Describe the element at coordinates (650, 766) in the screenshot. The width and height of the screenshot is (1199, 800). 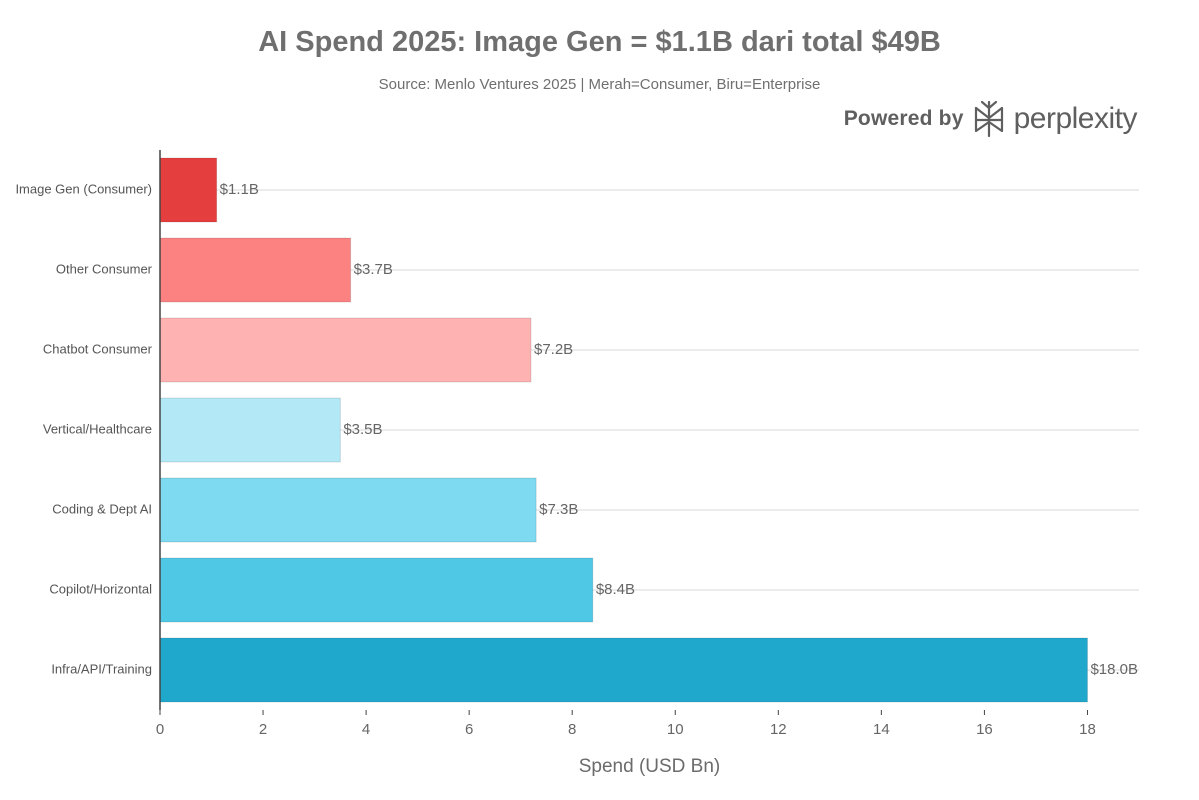
I see `x-axis-title: Spend (USD Bn)` at that location.